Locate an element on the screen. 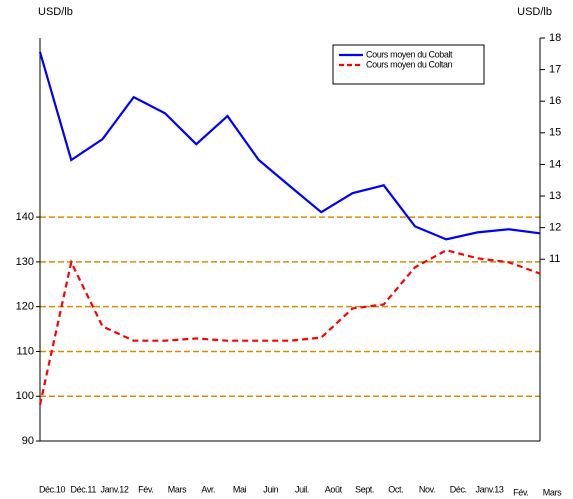  y2-tick-label: 14 is located at coordinates (555, 164).